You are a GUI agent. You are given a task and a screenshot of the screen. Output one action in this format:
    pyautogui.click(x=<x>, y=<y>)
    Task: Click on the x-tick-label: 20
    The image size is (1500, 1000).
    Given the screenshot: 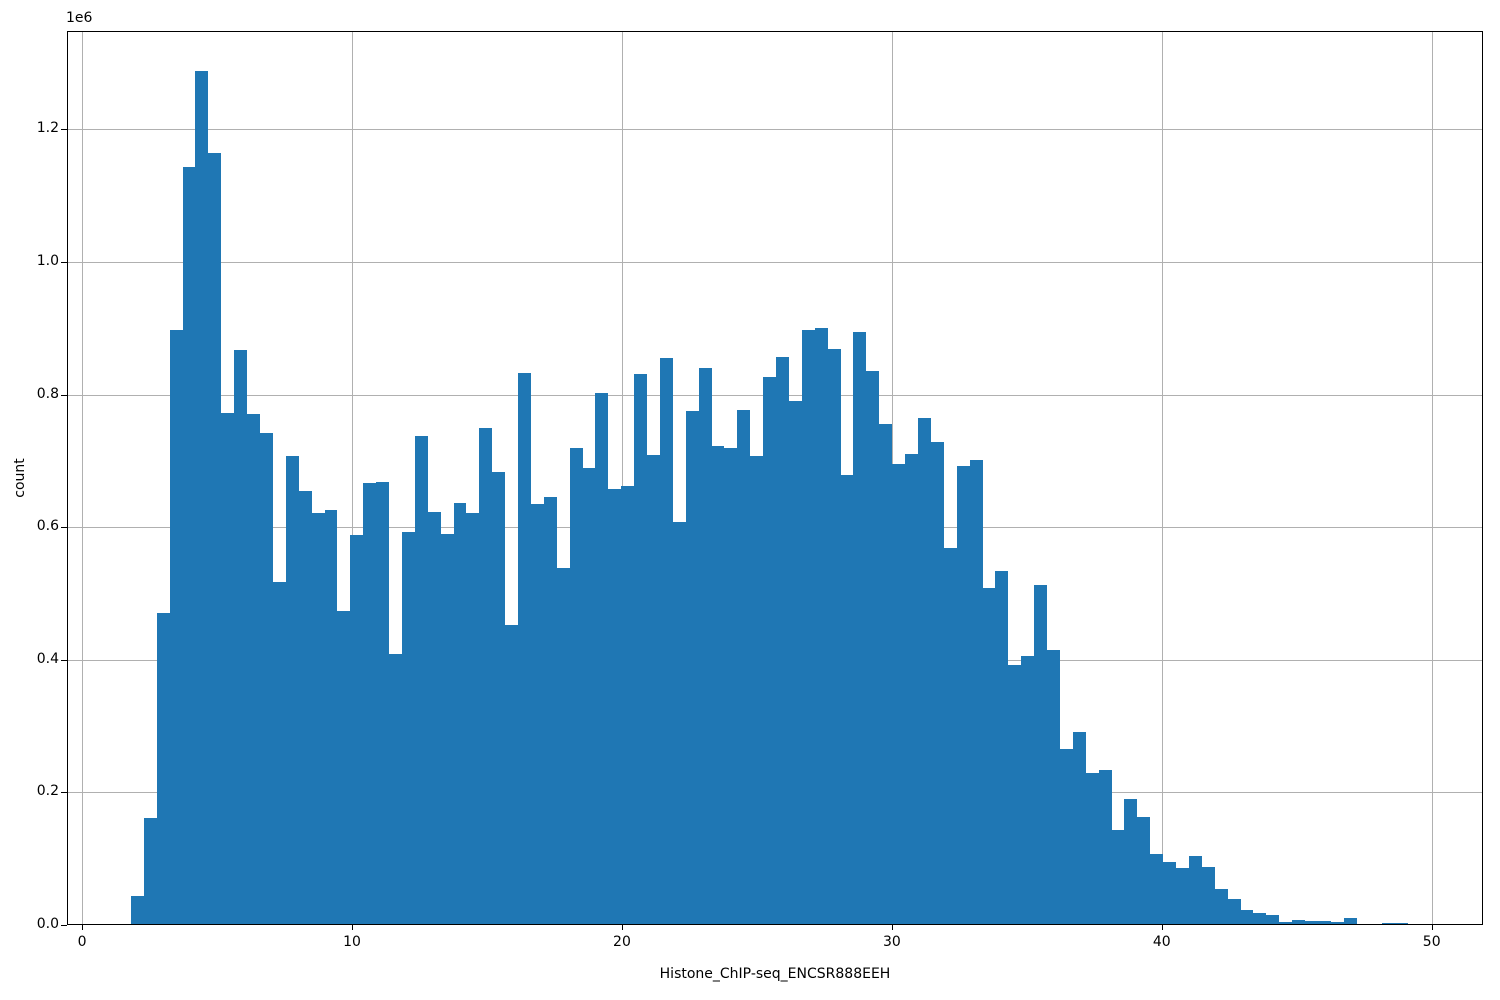 What is the action you would take?
    pyautogui.click(x=622, y=942)
    